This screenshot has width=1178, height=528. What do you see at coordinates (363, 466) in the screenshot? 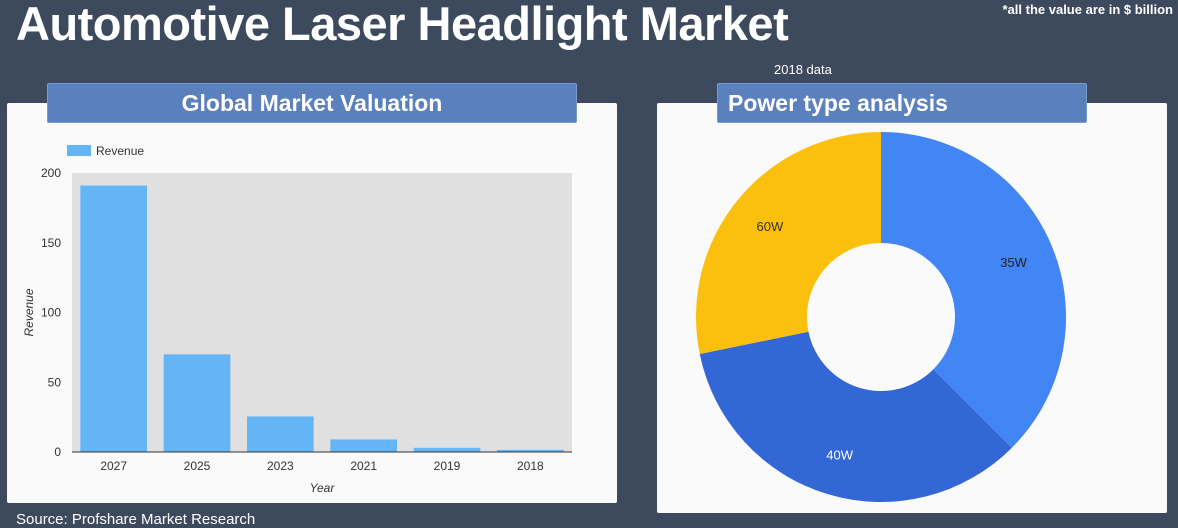
I see `x-tick-label: 2021` at bounding box center [363, 466].